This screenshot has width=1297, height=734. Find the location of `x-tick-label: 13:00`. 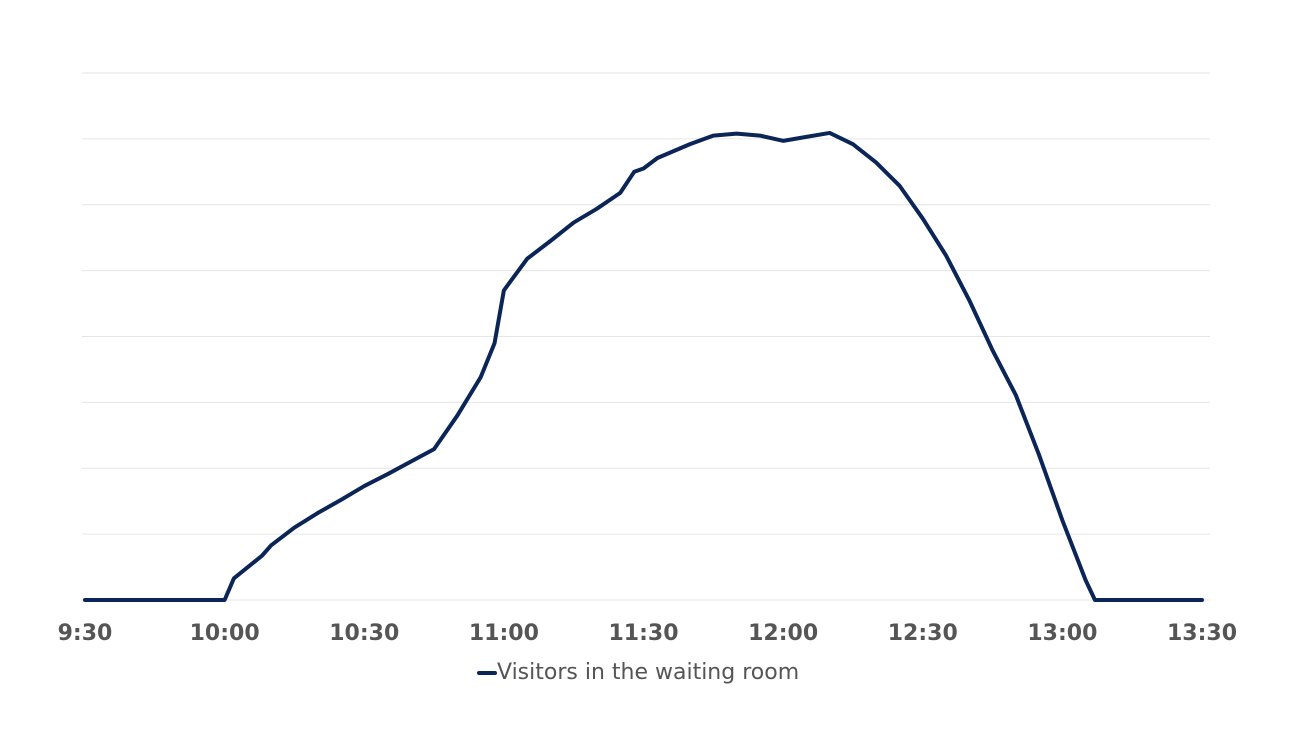

x-tick-label: 13:00 is located at coordinates (1062, 633).